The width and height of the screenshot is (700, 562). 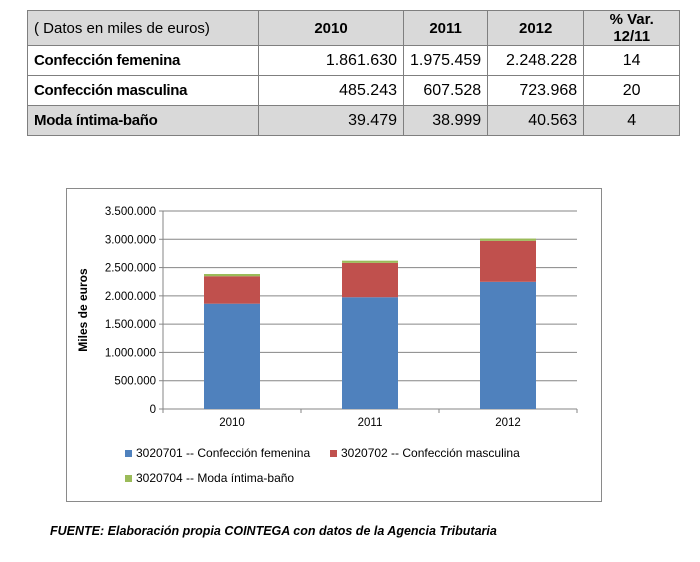 What do you see at coordinates (445, 90) in the screenshot?
I see `table-cell: 607.528` at bounding box center [445, 90].